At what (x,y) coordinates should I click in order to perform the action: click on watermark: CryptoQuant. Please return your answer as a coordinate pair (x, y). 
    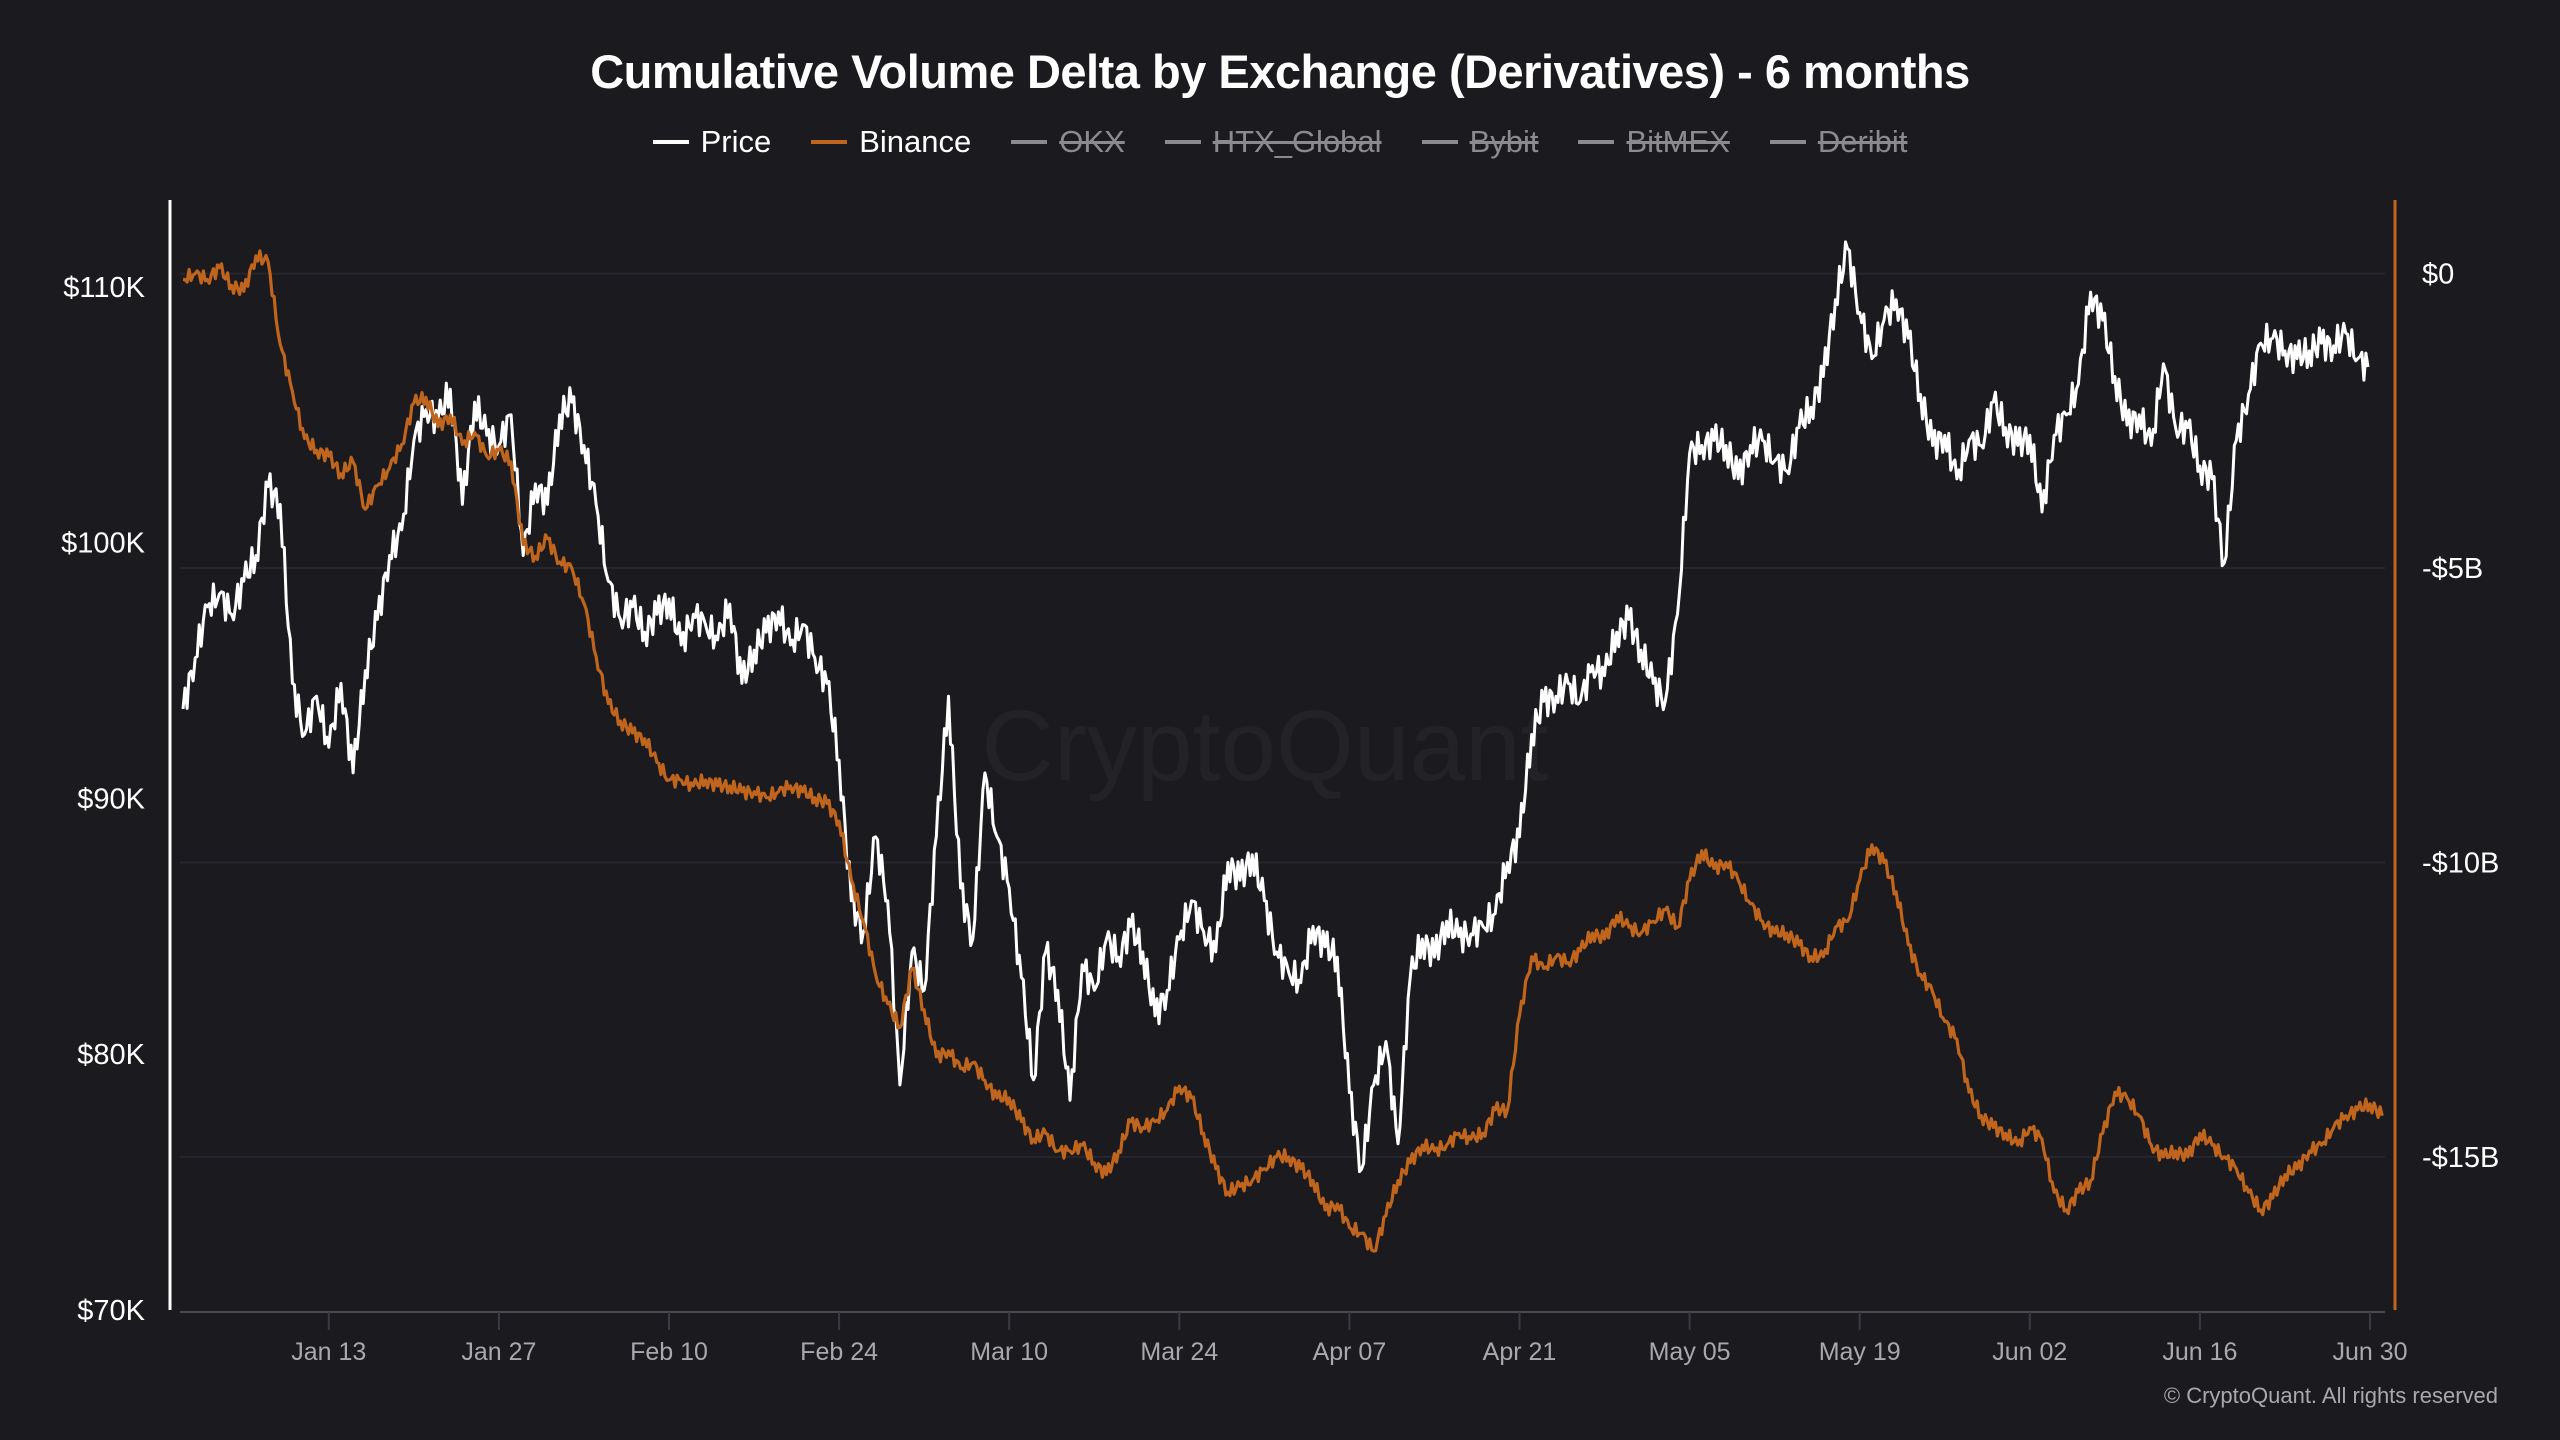
    Looking at the image, I should click on (1265, 746).